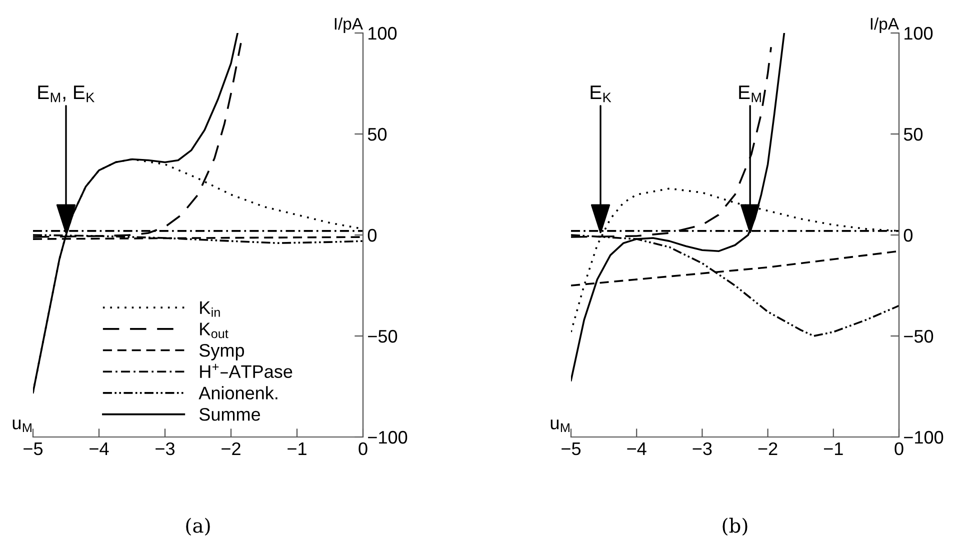 The height and width of the screenshot is (549, 953). What do you see at coordinates (198, 527) in the screenshot?
I see `text: (a)` at bounding box center [198, 527].